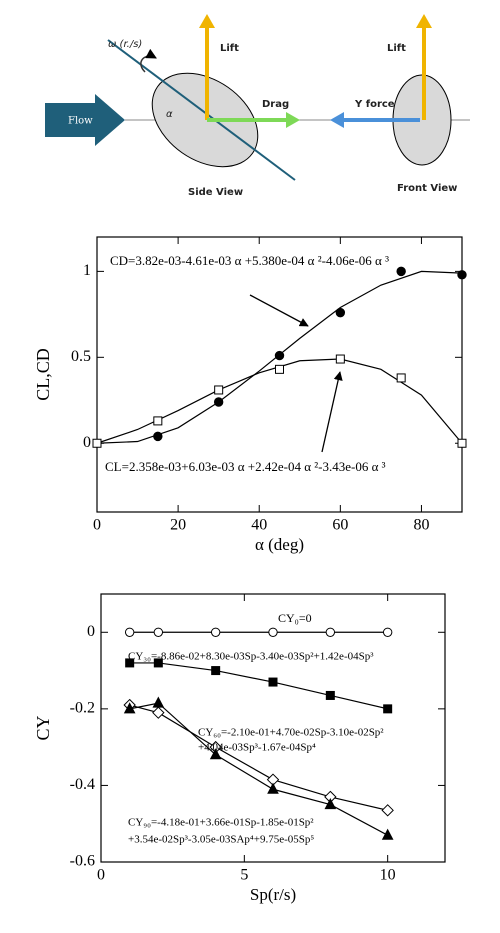 This screenshot has height=933, width=500. I want to click on y-tick-label: -0.2, so click(82, 708).